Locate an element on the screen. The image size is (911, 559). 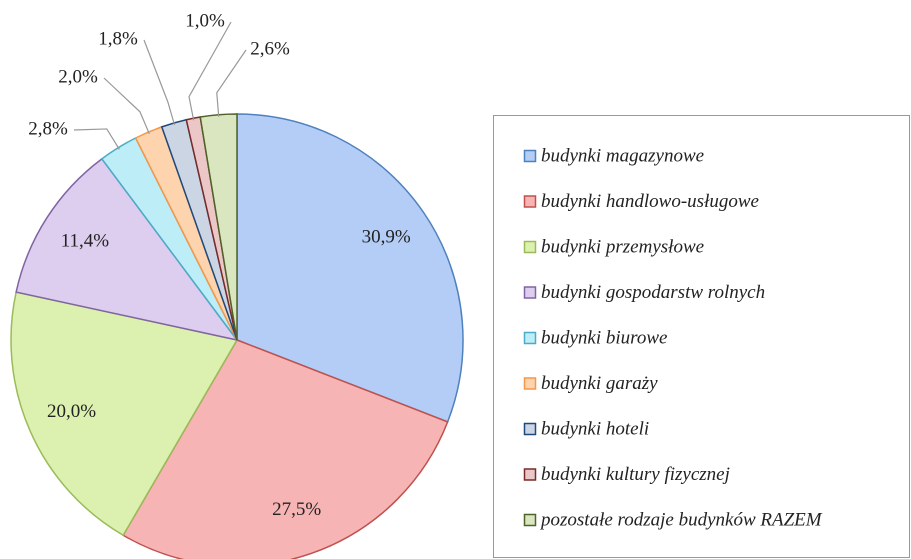
data-label: 11,4% is located at coordinates (85, 241).